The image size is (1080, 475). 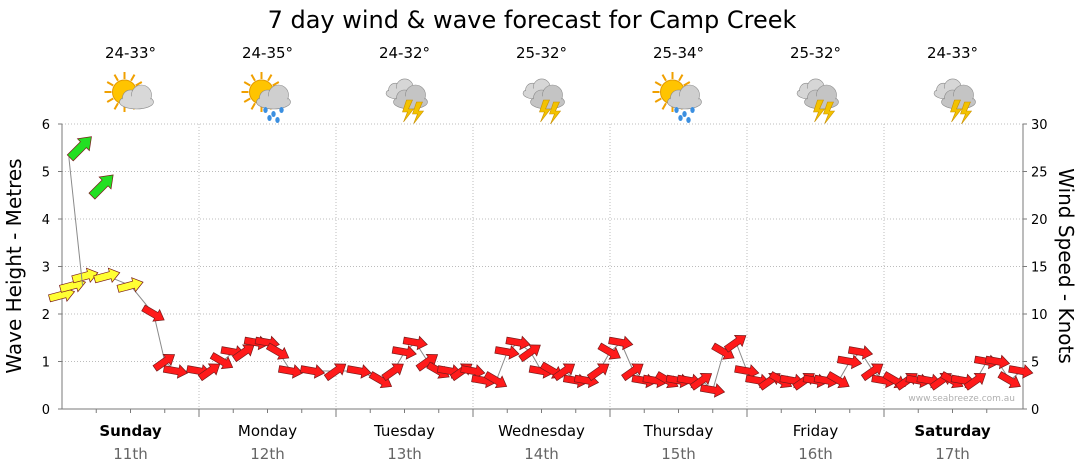 I want to click on left-tick-label: 5, so click(x=46, y=173).